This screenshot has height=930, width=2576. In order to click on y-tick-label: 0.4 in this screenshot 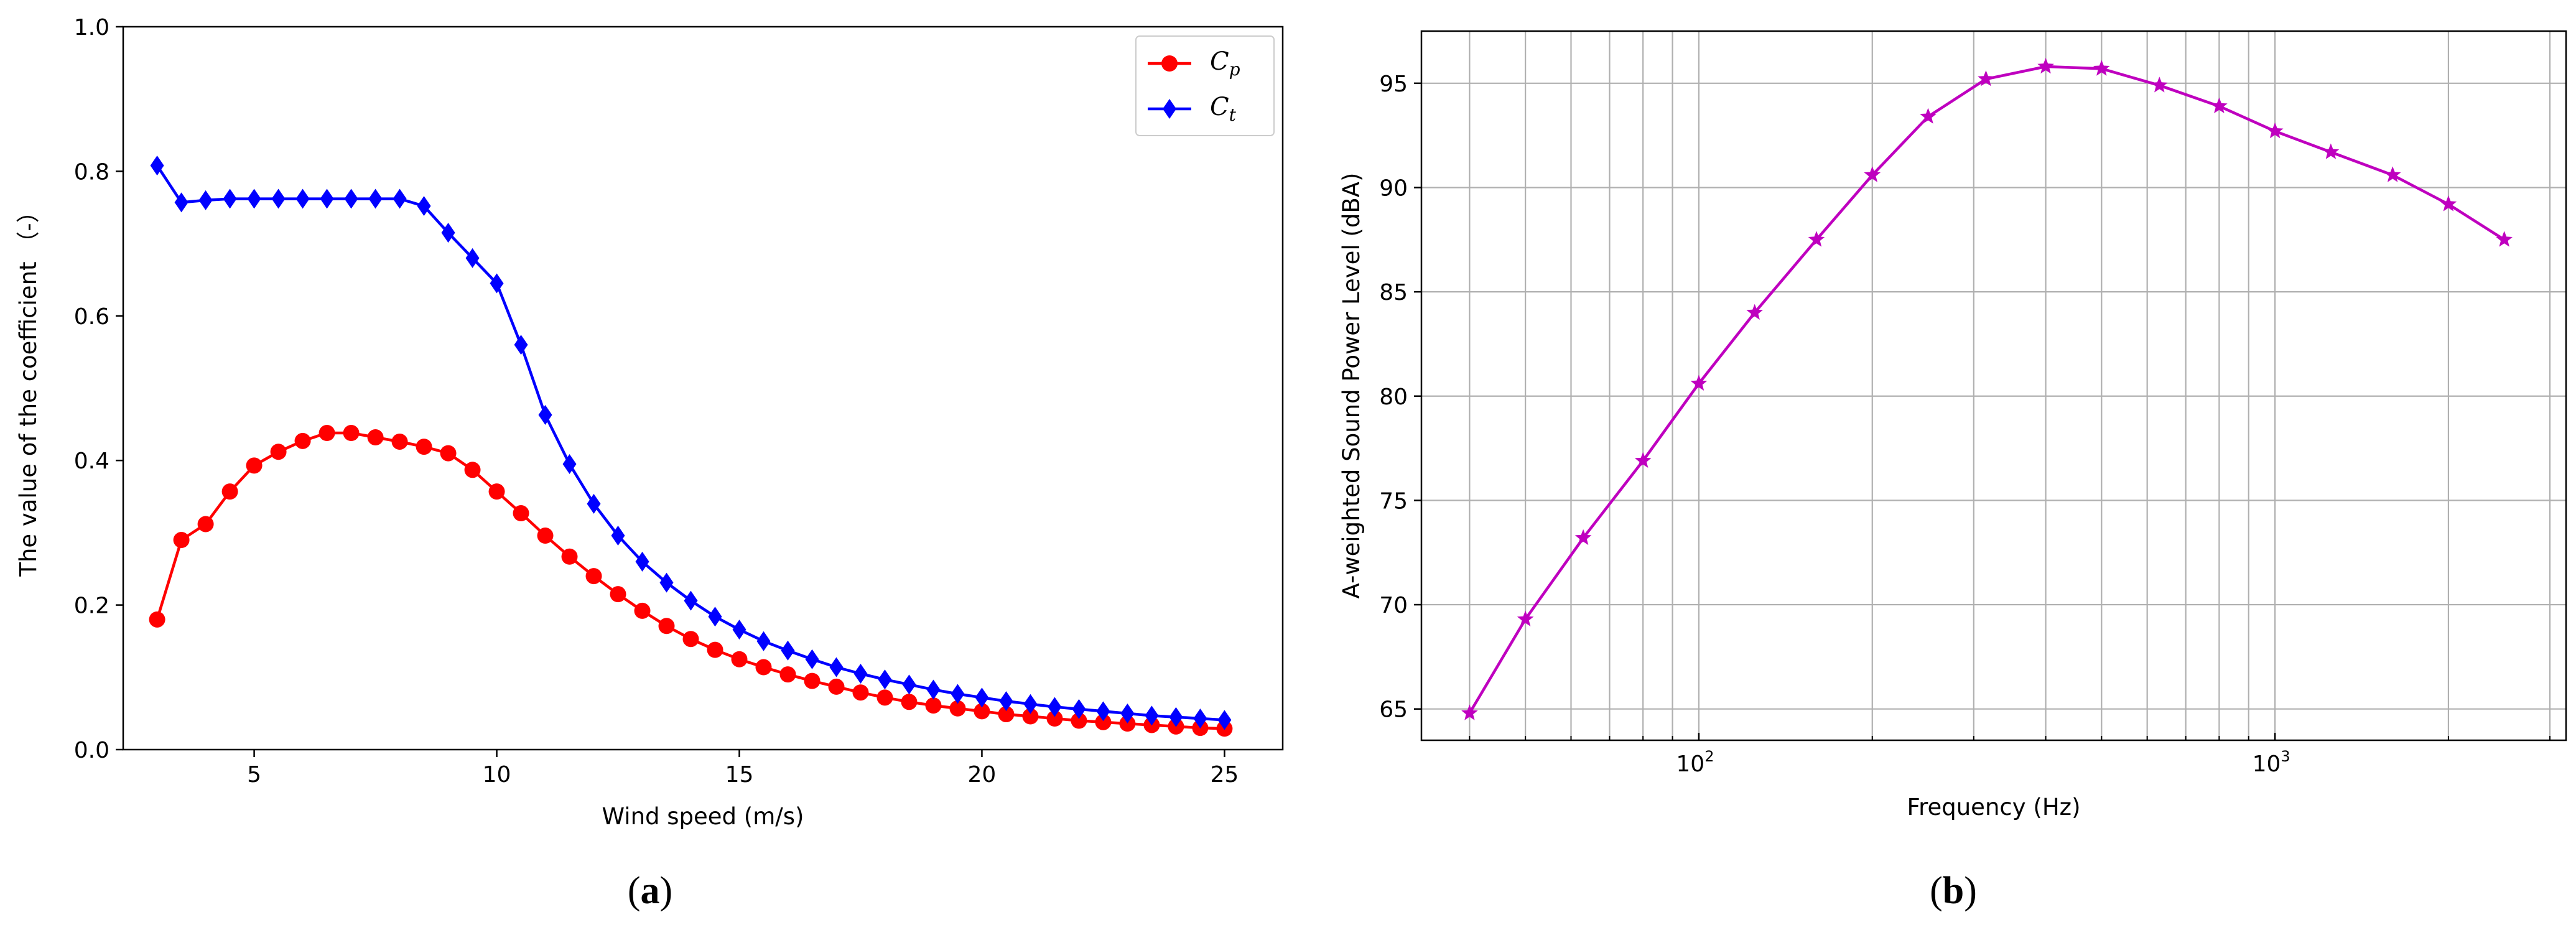, I will do `click(91, 461)`.